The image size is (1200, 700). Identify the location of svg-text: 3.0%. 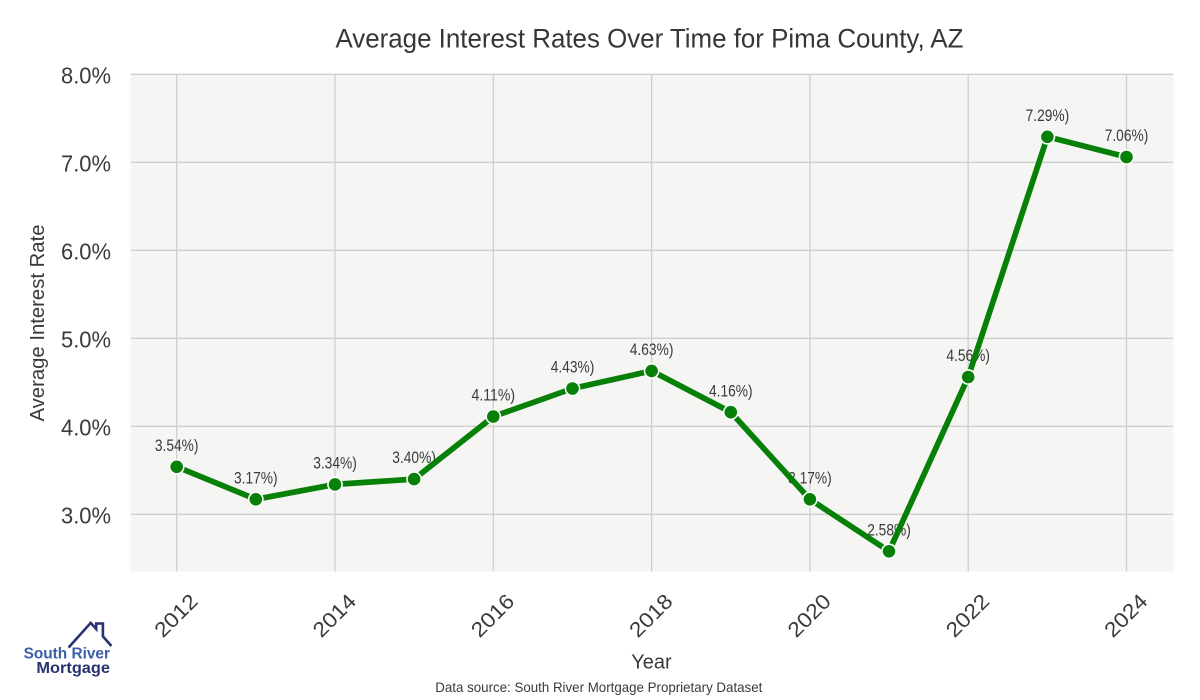
(86, 516).